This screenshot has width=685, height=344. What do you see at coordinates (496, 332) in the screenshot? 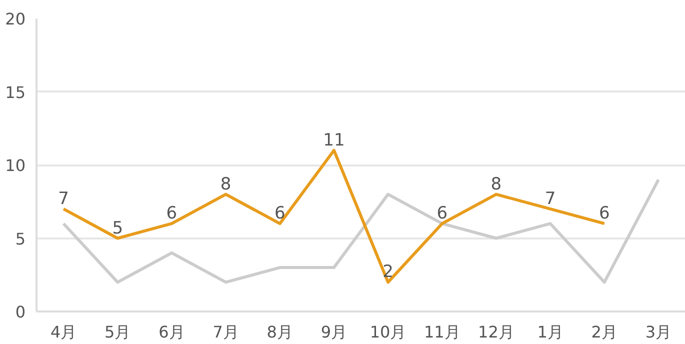
I see `x-tick-label: 12月` at bounding box center [496, 332].